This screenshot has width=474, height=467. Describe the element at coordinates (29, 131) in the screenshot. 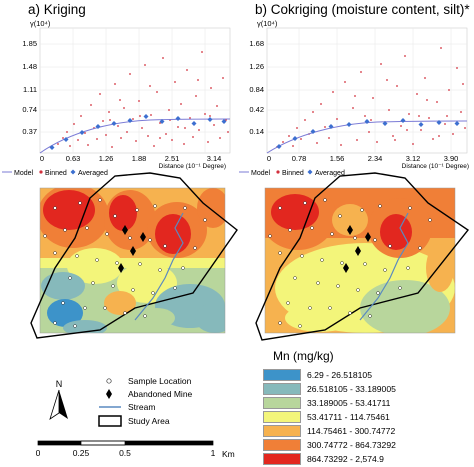

I see `y-tick-a: 0.37` at that location.